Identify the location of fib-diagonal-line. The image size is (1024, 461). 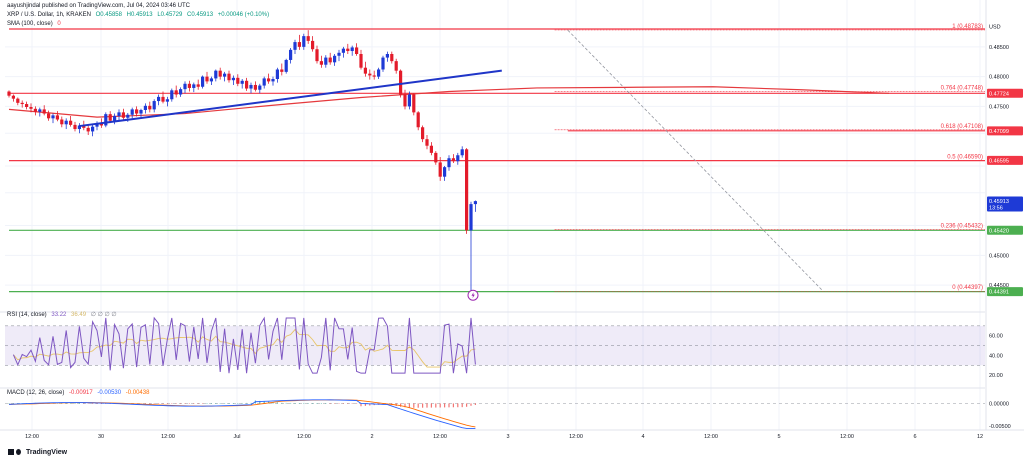
(695, 160).